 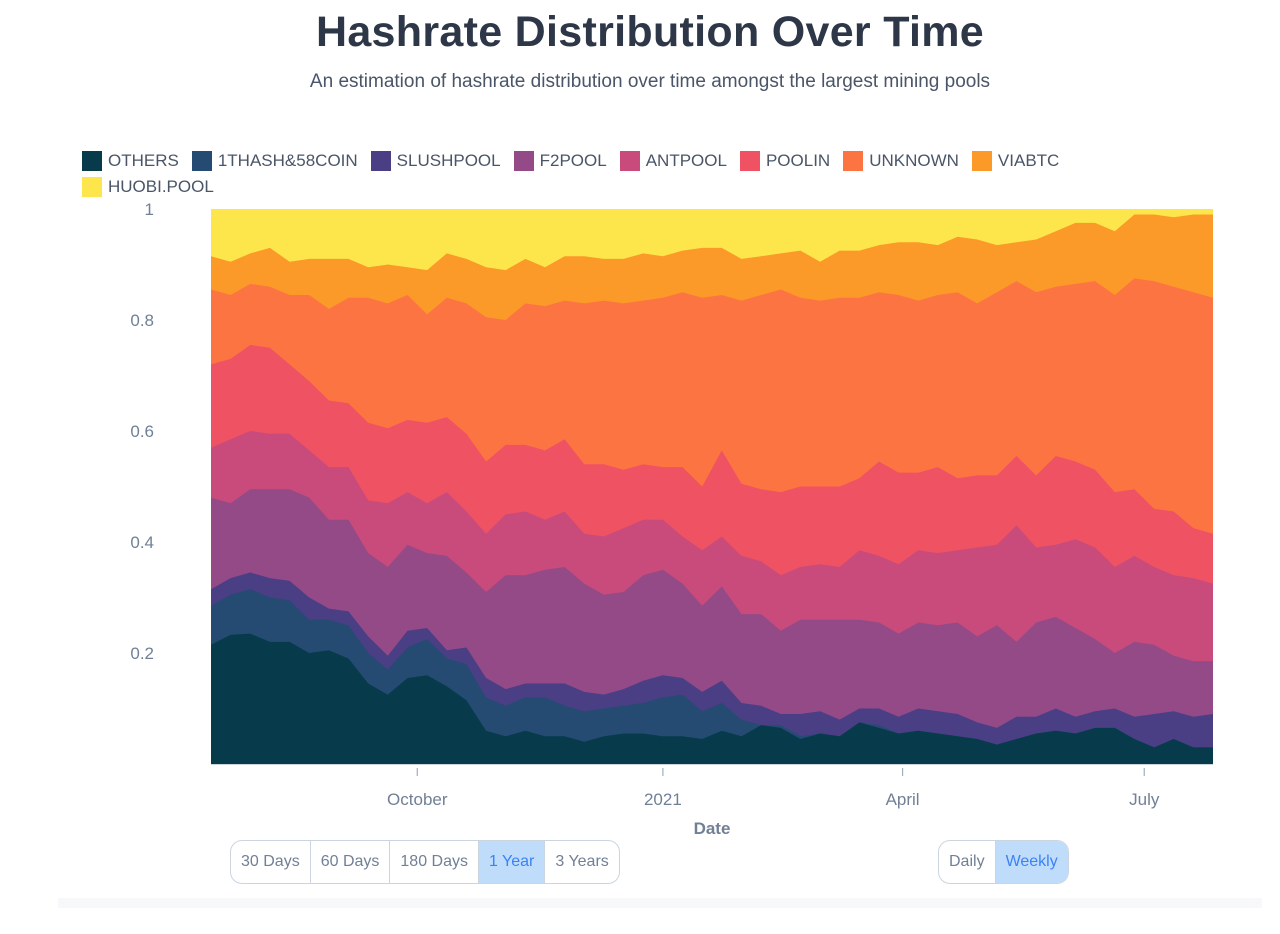 I want to click on legend-item-viabtc: VIABTC, so click(x=1015, y=161).